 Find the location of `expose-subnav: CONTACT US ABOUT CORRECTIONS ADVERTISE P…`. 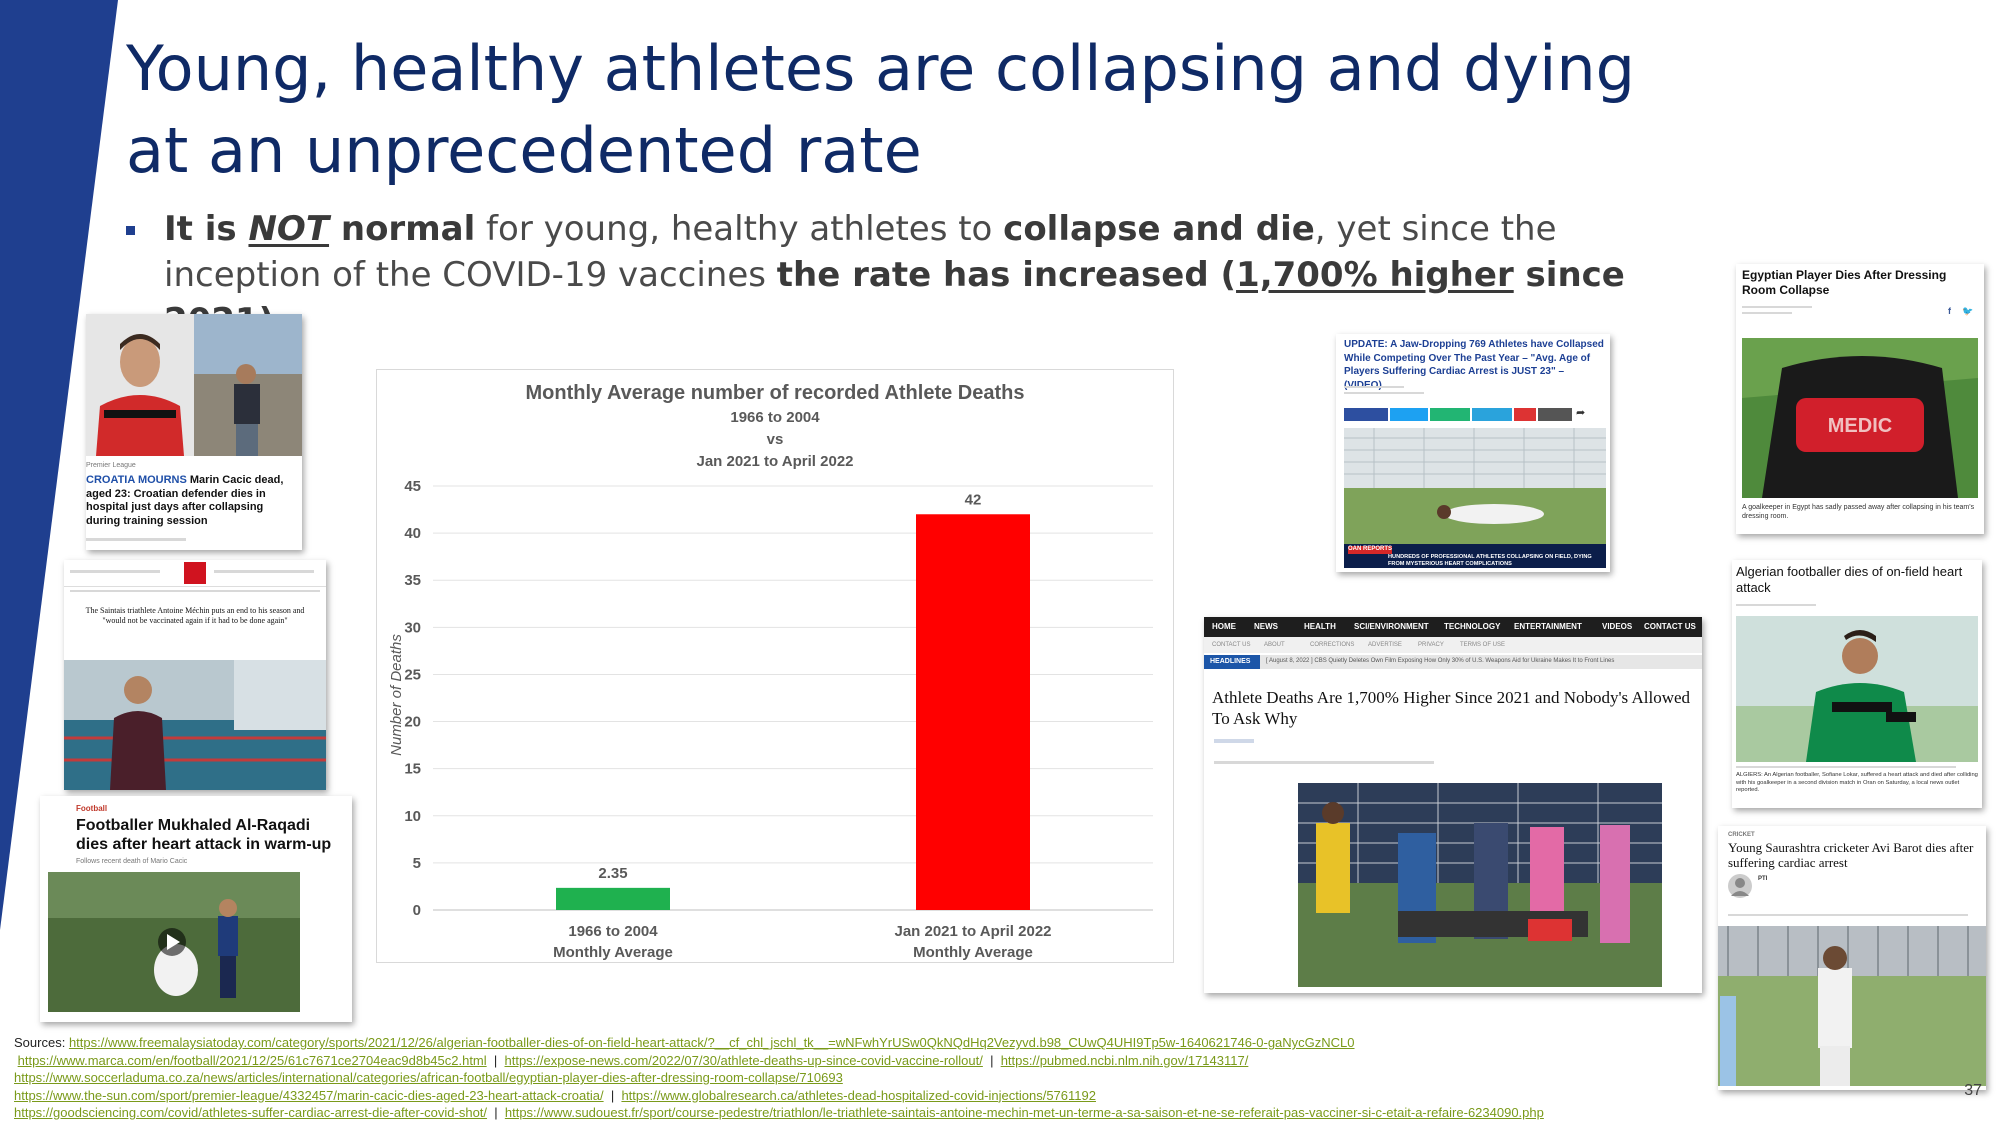

expose-subnav: CONTACT US ABOUT CORRECTIONS ADVERTISE P… is located at coordinates (1453, 645).